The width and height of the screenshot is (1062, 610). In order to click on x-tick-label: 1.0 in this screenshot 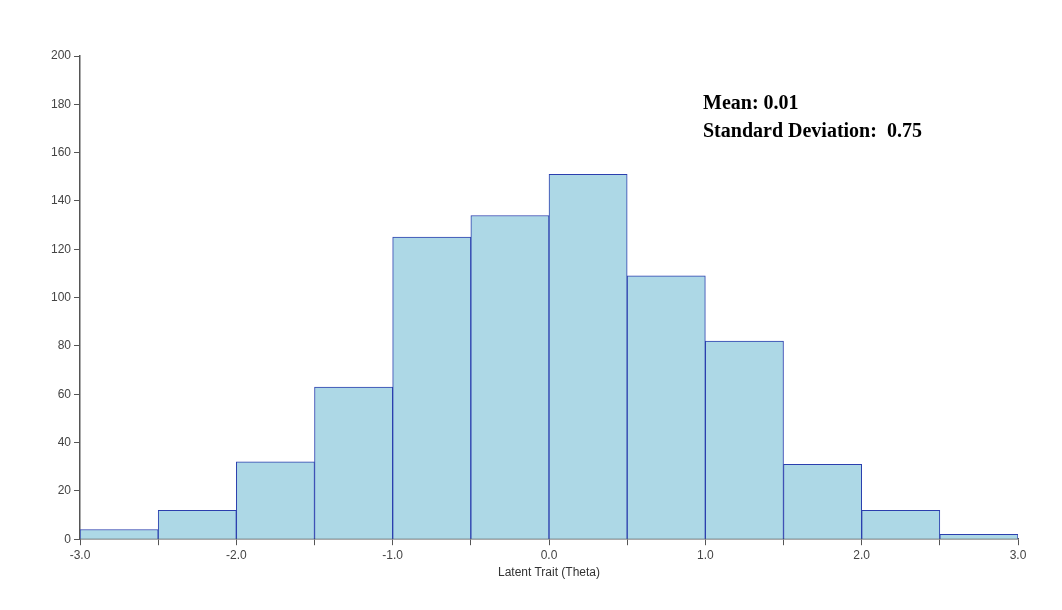, I will do `click(705, 554)`.